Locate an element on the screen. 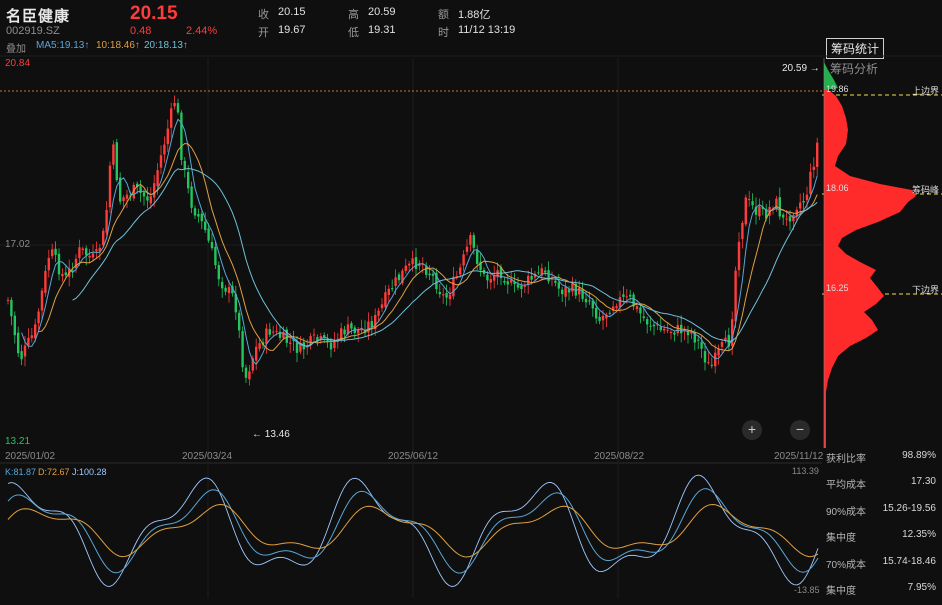  low-value: 19.31 is located at coordinates (382, 30).